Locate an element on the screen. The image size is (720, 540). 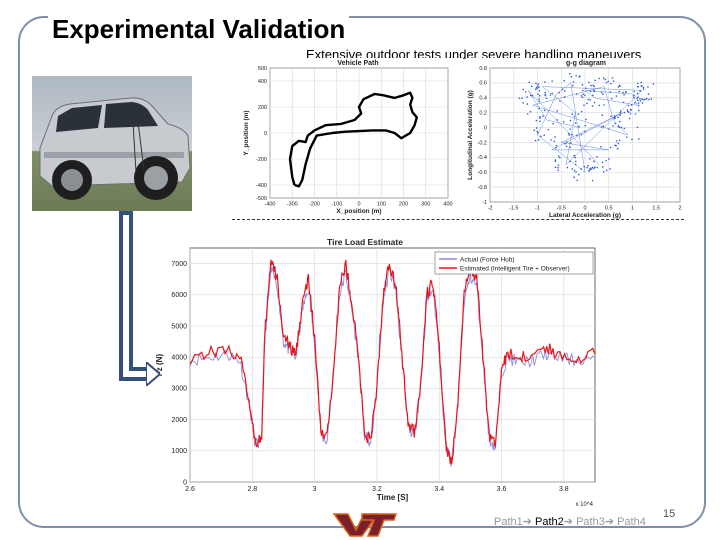
x-tick-label: 3.2 is located at coordinates (377, 489).